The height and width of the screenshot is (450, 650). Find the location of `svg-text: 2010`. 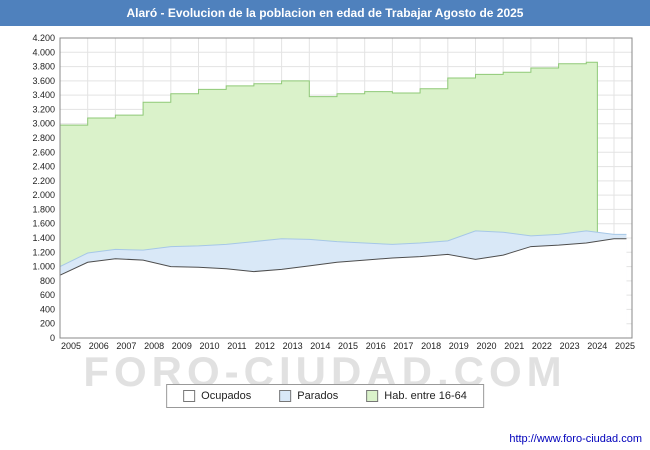

svg-text: 2010 is located at coordinates (209, 346).